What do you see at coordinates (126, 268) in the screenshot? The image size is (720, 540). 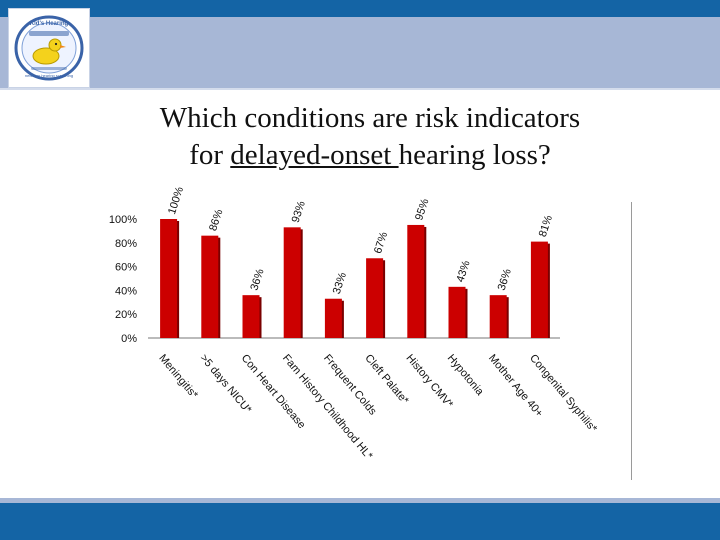 I see `y-tick-label: 60%` at bounding box center [126, 268].